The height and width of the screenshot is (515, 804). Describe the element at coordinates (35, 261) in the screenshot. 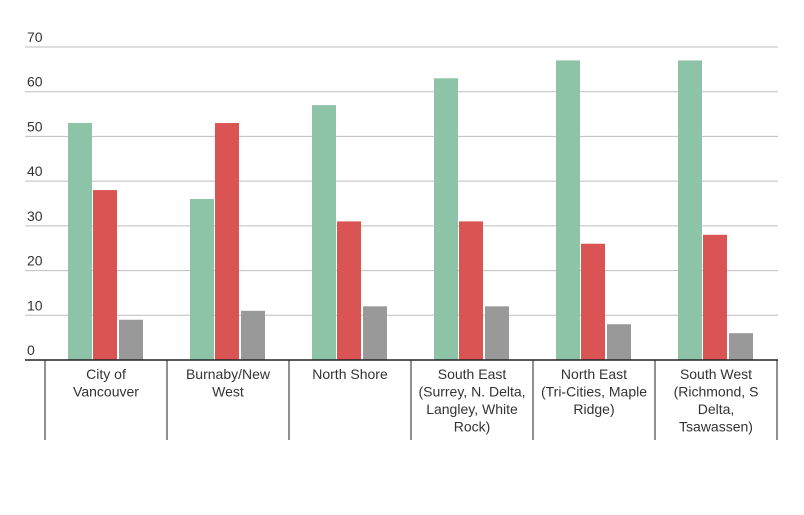

I see `y-tick-label: 20` at that location.